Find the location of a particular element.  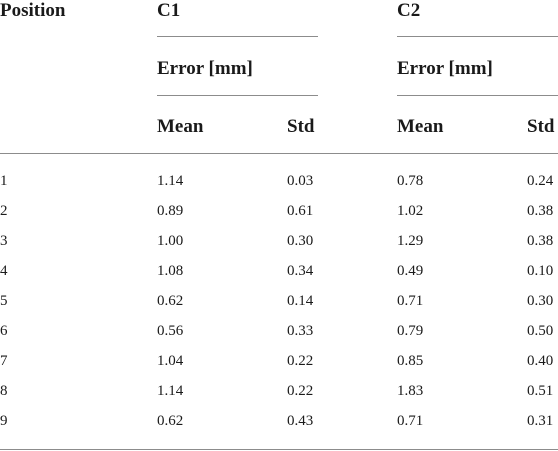

c1-error-rule is located at coordinates (237, 95).